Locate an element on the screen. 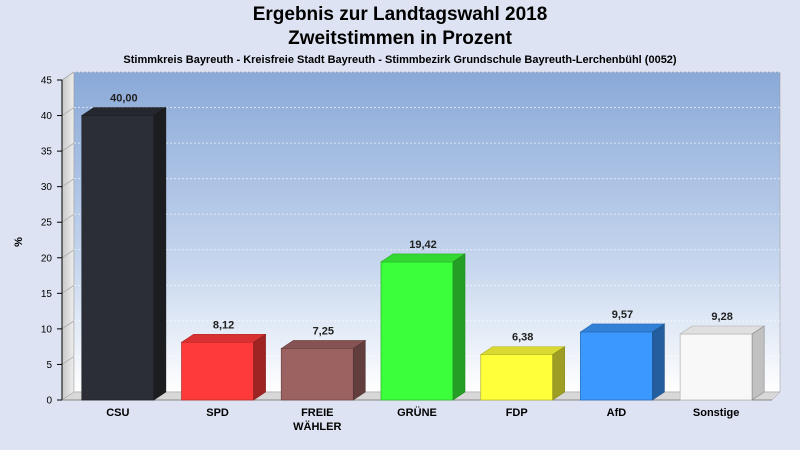  data-label: 9,28 is located at coordinates (721, 317).